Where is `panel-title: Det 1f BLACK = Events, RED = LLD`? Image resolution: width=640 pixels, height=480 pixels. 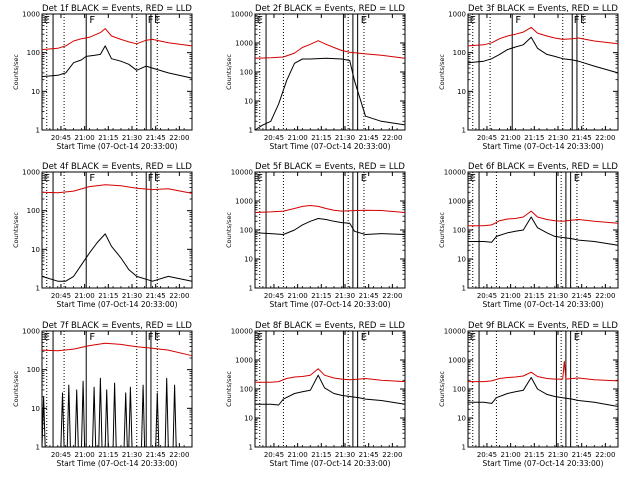
panel-title: Det 1f BLACK = Events, RED = LLD is located at coordinates (117, 9).